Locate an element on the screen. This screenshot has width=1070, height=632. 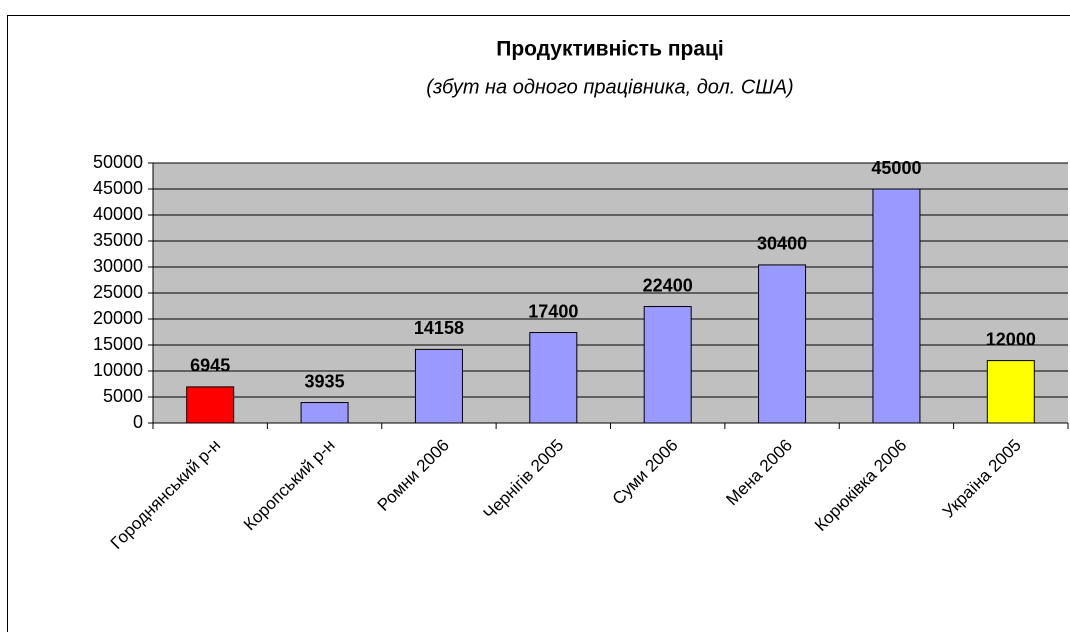
chart-subtitle: (збут на одного працівника, дол. США) is located at coordinates (609, 87).